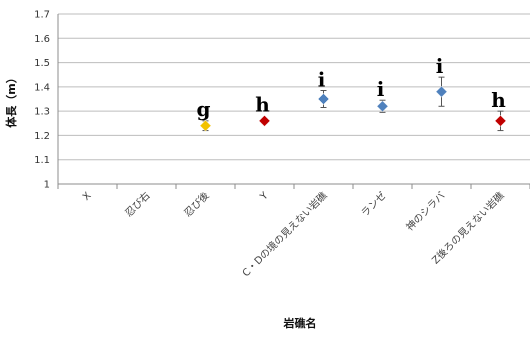  What do you see at coordinates (137, 204) in the screenshot?
I see `x-tick-label: 忍び右` at bounding box center [137, 204].